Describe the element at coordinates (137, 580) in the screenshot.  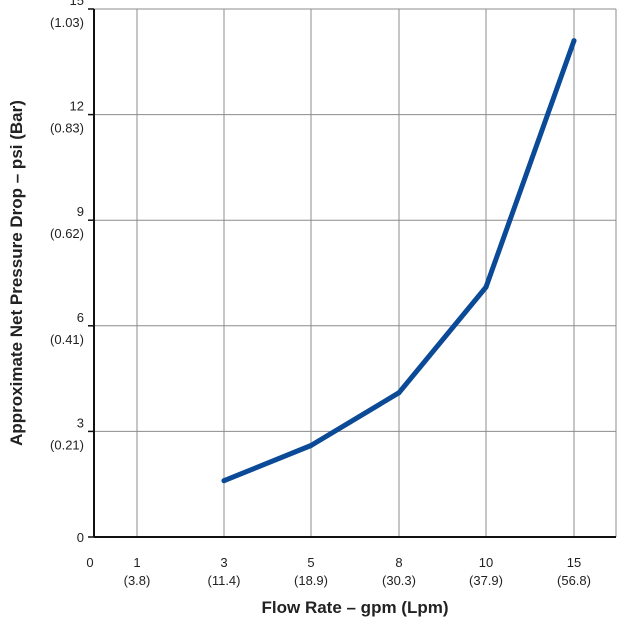
I see `x-tick-label-secondary: (3.8)` at that location.